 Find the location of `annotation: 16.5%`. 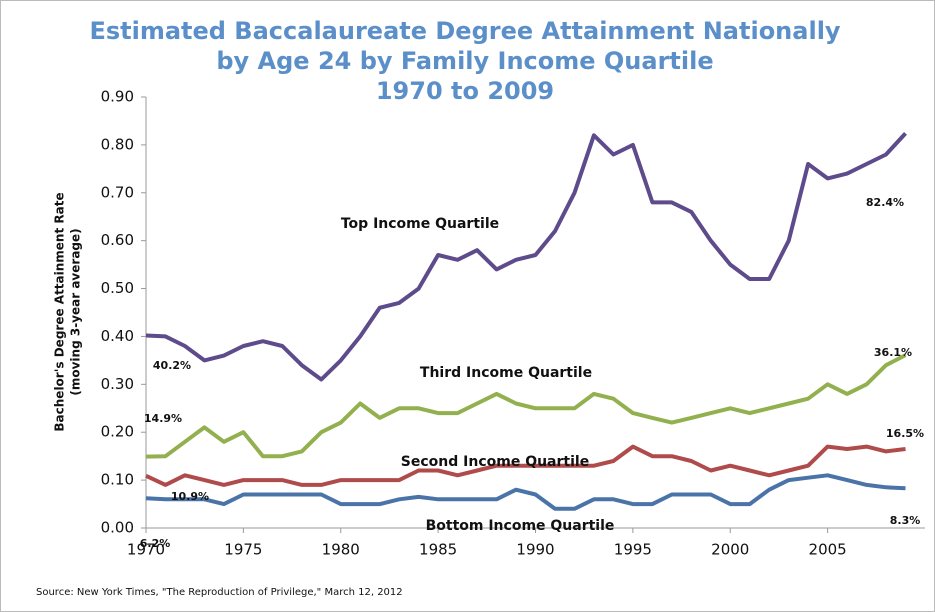

annotation: 16.5% is located at coordinates (905, 433).